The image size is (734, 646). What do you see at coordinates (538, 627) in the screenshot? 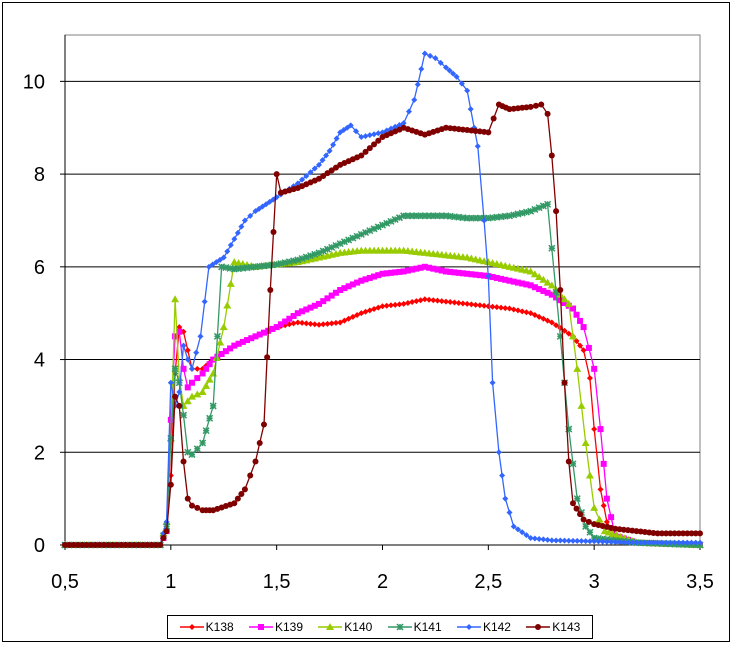
I see `legend-marker` at bounding box center [538, 627].